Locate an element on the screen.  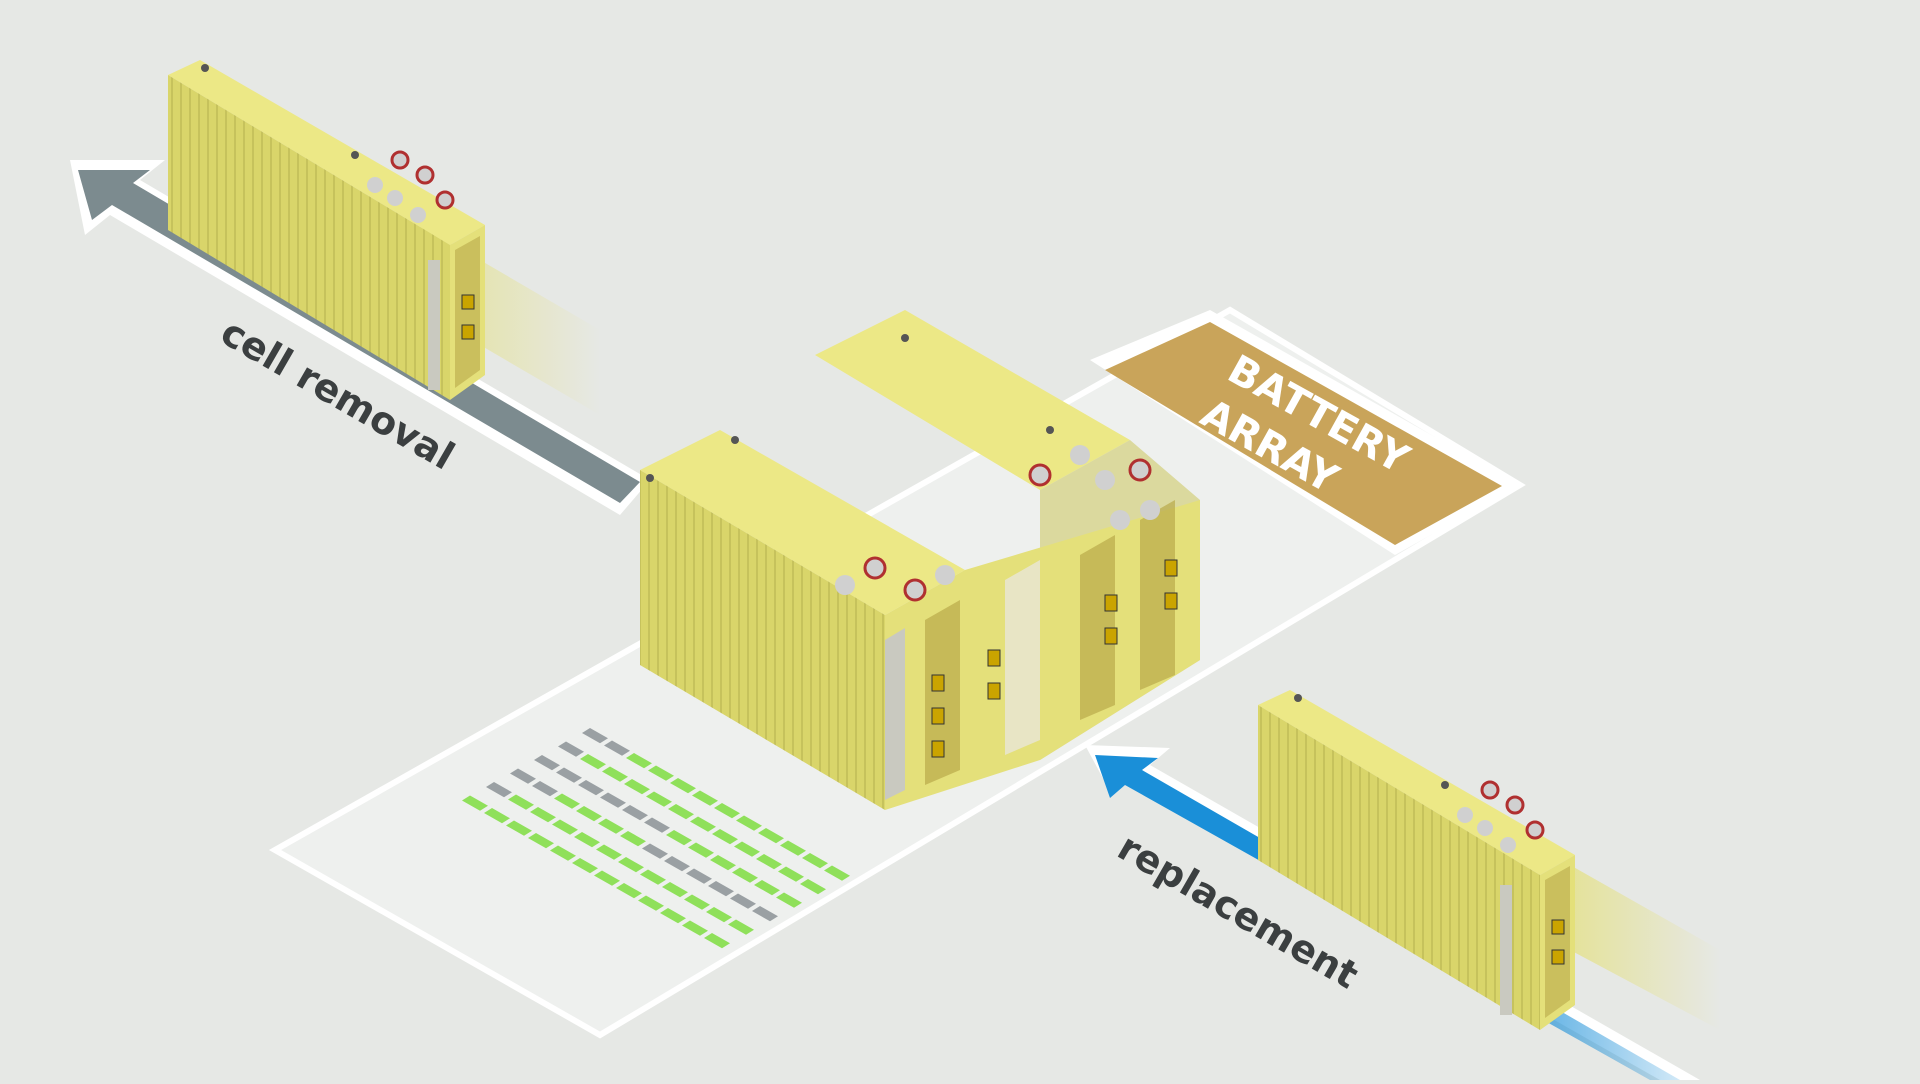
cell-health-grid is located at coordinates (656, 838).